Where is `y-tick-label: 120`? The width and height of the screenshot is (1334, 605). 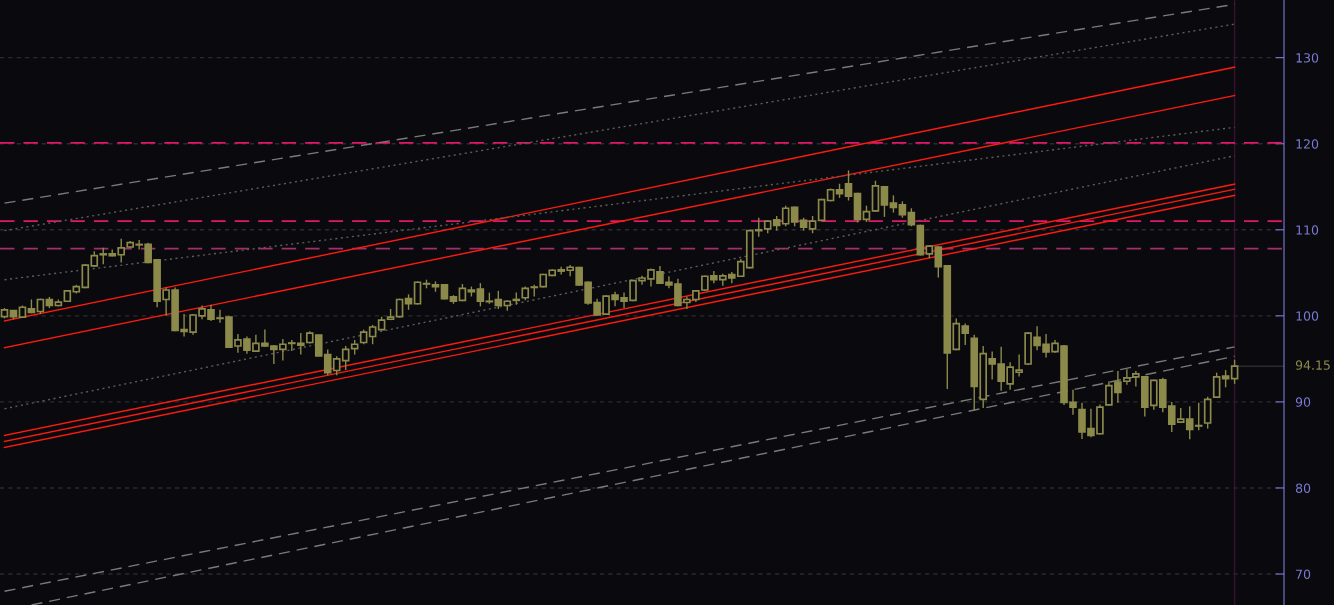 y-tick-label: 120 is located at coordinates (1307, 144).